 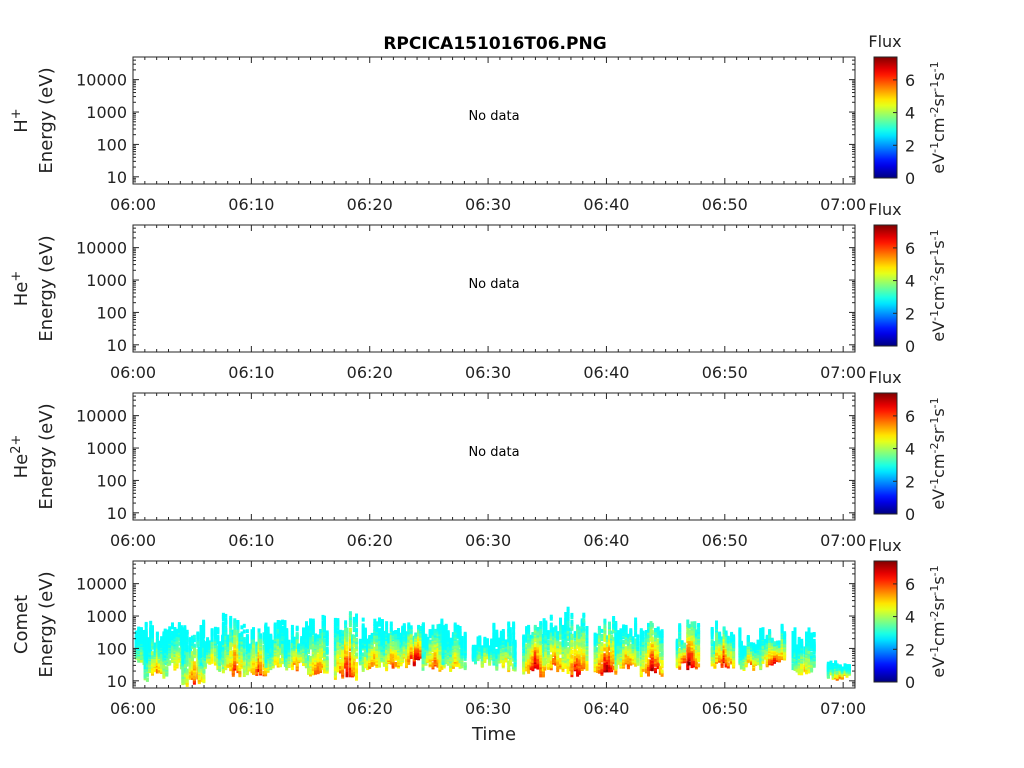 I want to click on y-tick-label: 100, so click(x=111, y=144).